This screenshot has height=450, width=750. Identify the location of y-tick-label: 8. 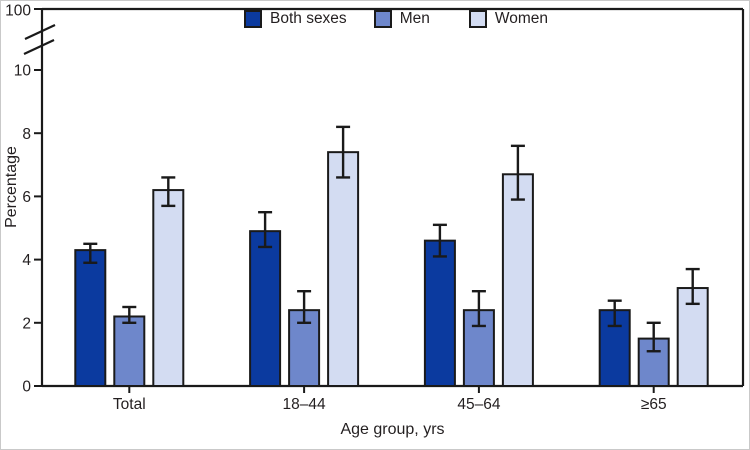
(26, 134).